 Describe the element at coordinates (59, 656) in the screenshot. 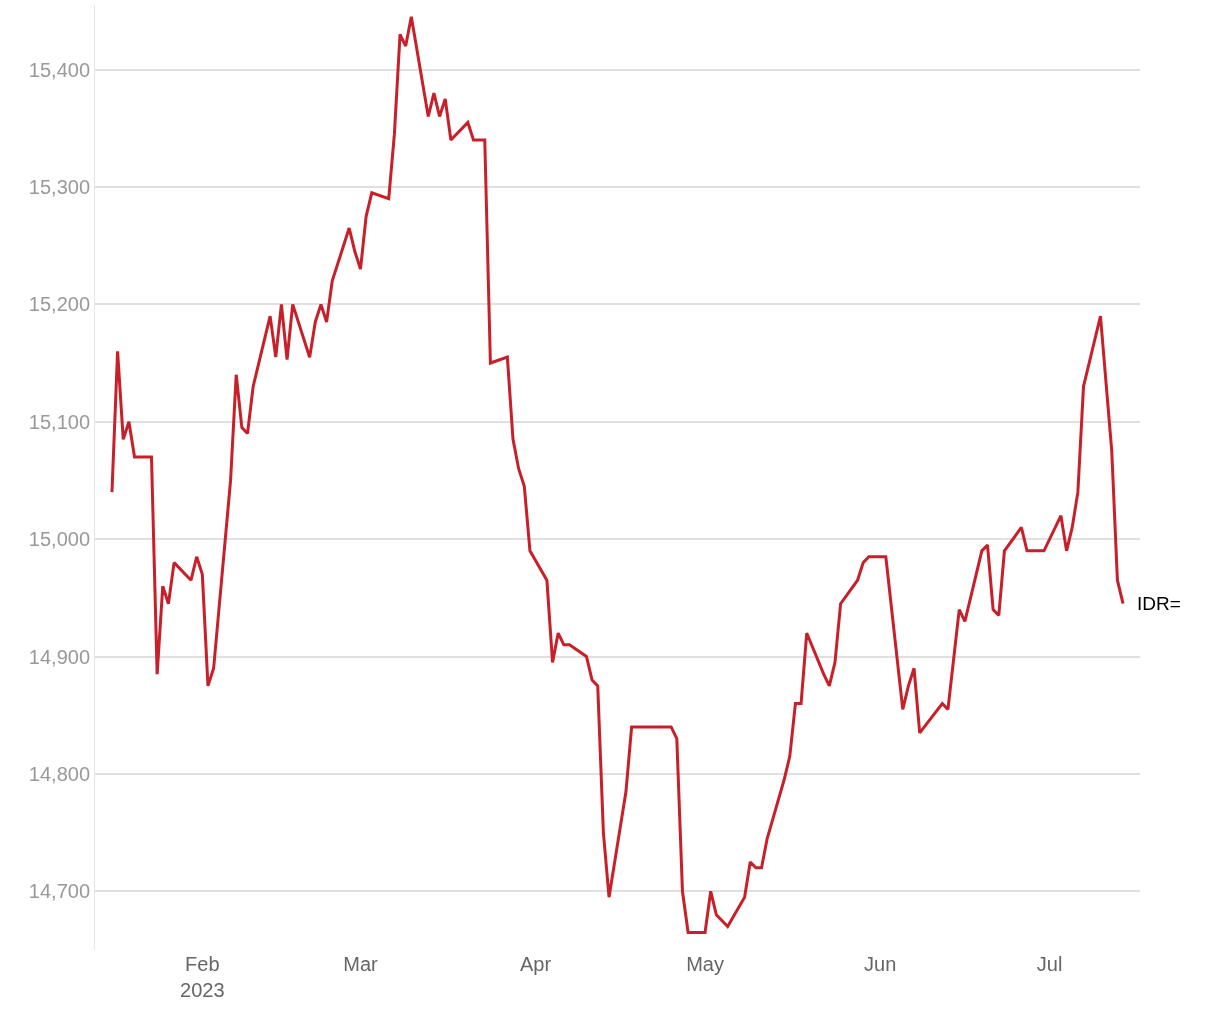

I see `y-tick-label: 14,900` at that location.